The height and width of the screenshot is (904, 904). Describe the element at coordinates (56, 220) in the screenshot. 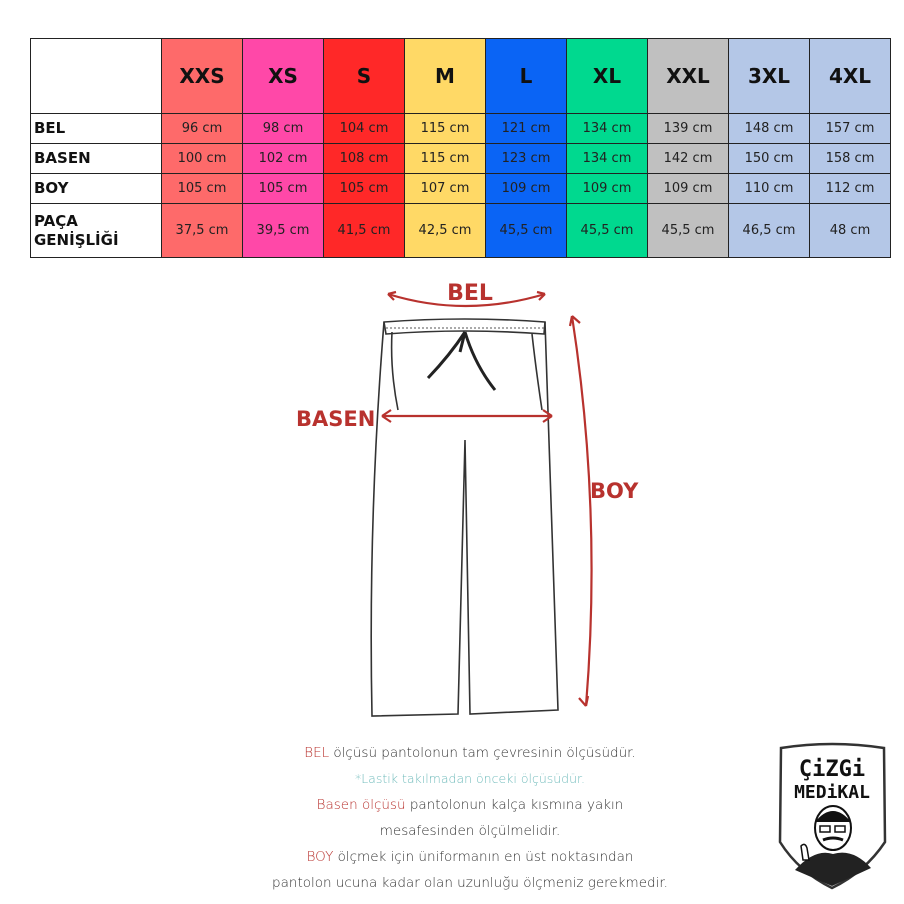

I see `row-label-line: PAÇA` at that location.